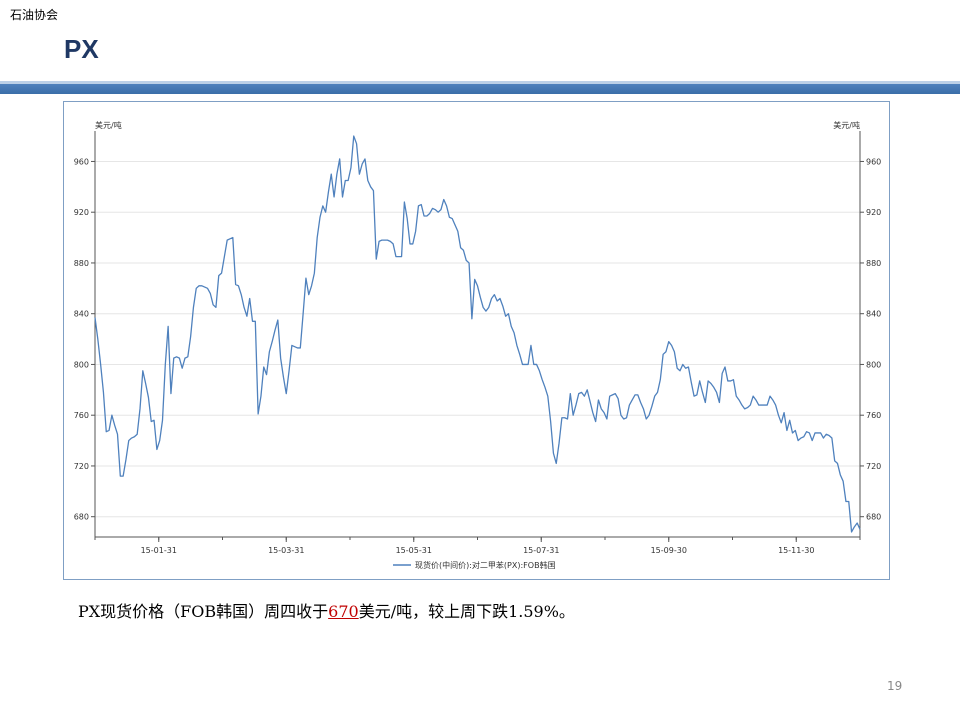 This screenshot has width=960, height=720. What do you see at coordinates (895, 686) in the screenshot?
I see `page-number: 19` at bounding box center [895, 686].